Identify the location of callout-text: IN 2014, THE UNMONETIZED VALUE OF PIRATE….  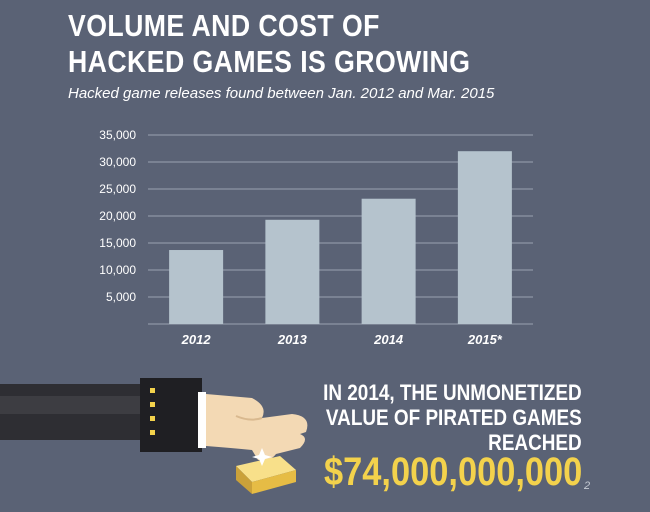
(452, 417).